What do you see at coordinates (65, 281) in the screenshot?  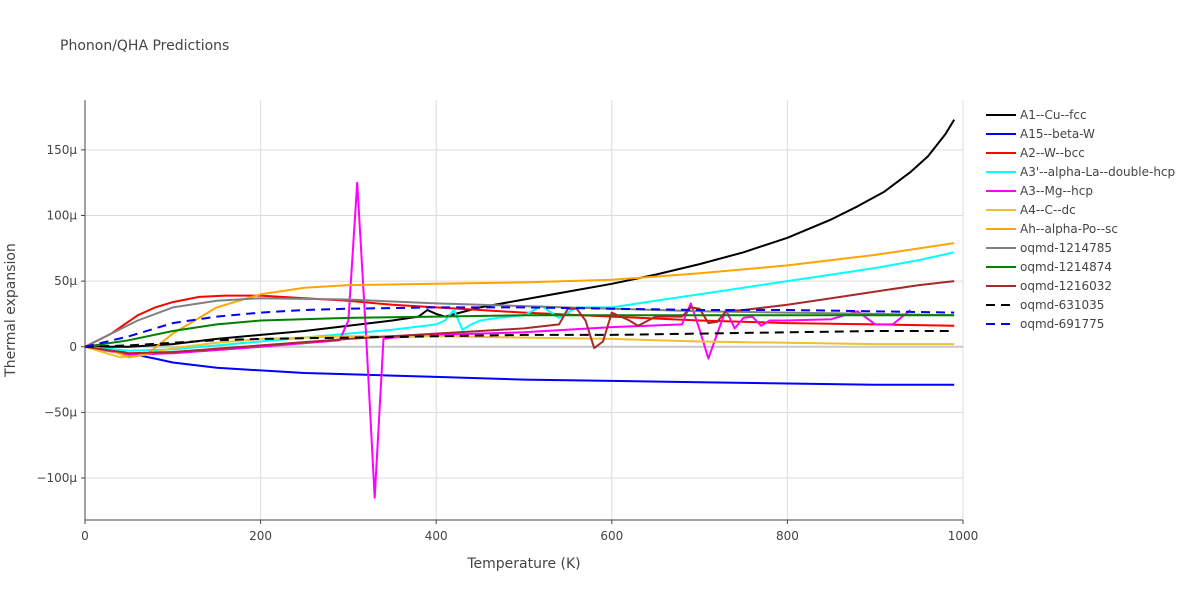 I see `y-tick-label: 50μ` at bounding box center [65, 281].